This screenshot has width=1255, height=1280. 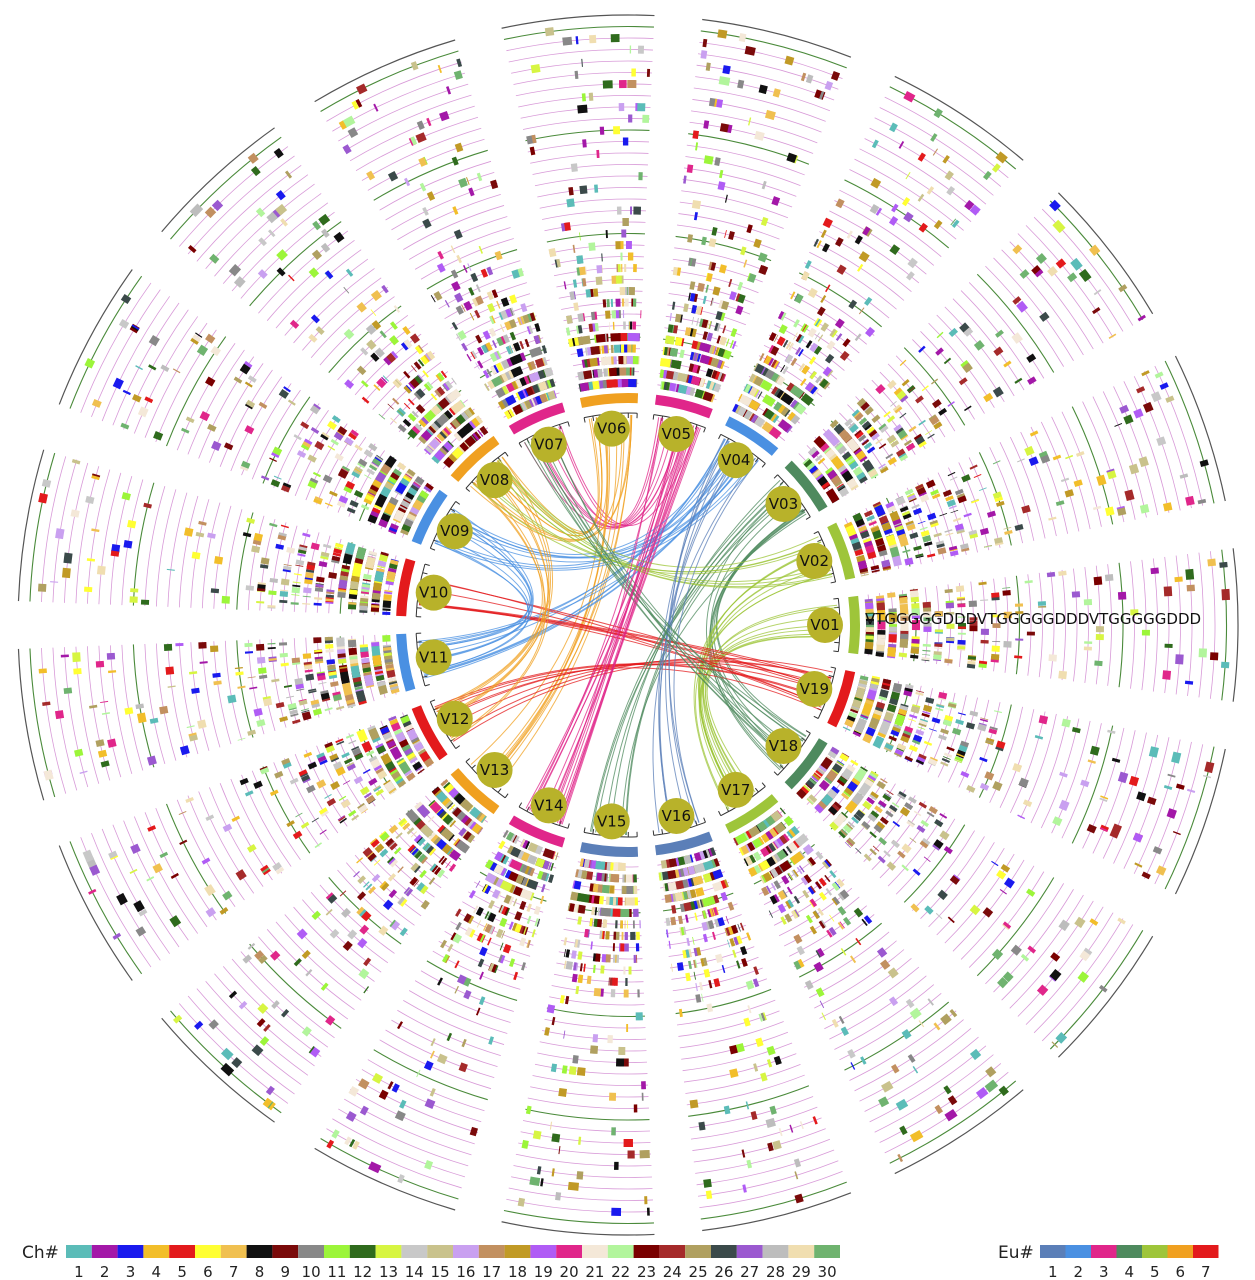 I want to click on scale-tick, so click(x=836, y=651).